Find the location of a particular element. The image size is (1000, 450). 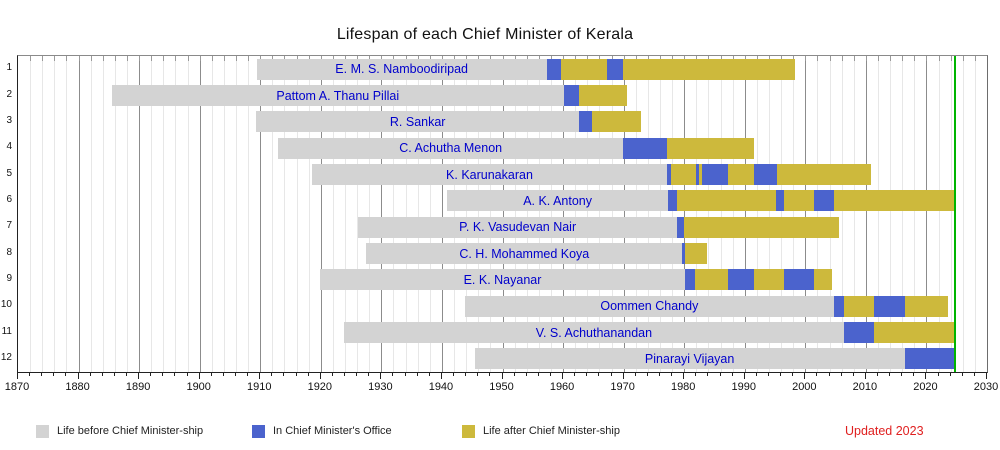

cm-name-label: Oommen Chandy is located at coordinates (649, 306).